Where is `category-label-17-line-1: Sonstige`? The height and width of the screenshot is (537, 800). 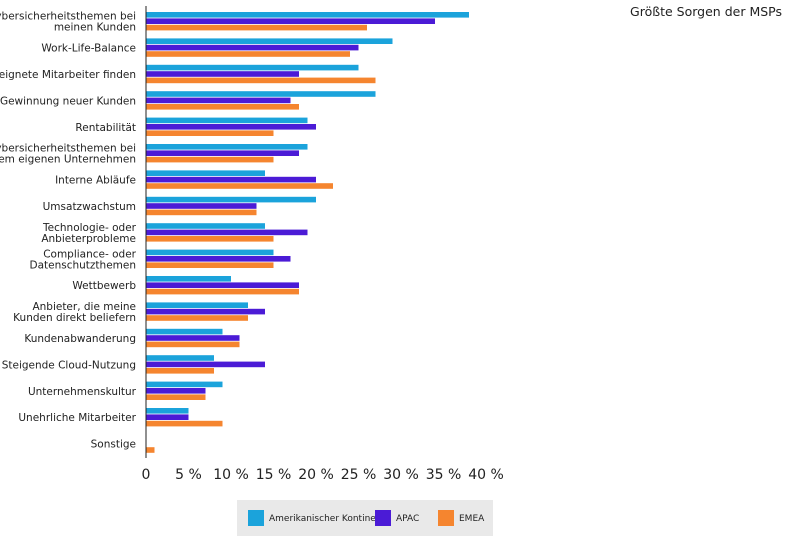
category-label-17-line-1: Sonstige is located at coordinates (113, 445).